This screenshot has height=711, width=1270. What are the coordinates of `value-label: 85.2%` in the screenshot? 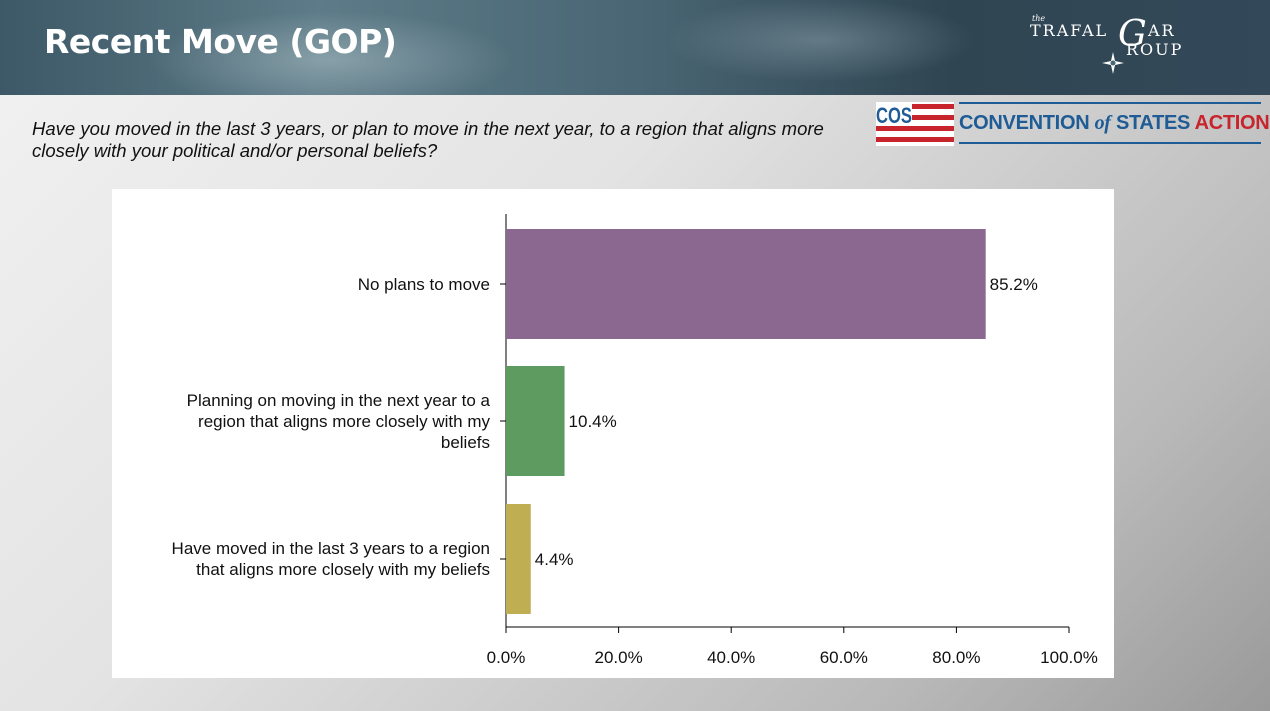 It's located at (1014, 284).